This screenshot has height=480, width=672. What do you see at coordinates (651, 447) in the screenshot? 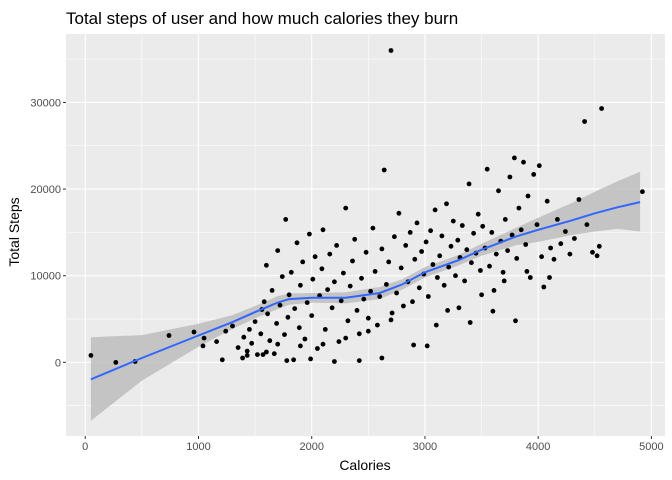
I see `x-tick-label: 5000` at bounding box center [651, 447].